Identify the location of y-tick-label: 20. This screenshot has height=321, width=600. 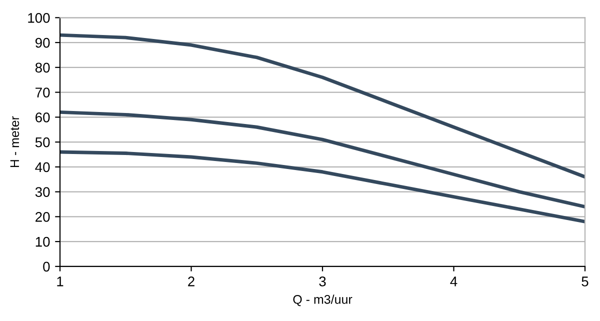
(43, 217).